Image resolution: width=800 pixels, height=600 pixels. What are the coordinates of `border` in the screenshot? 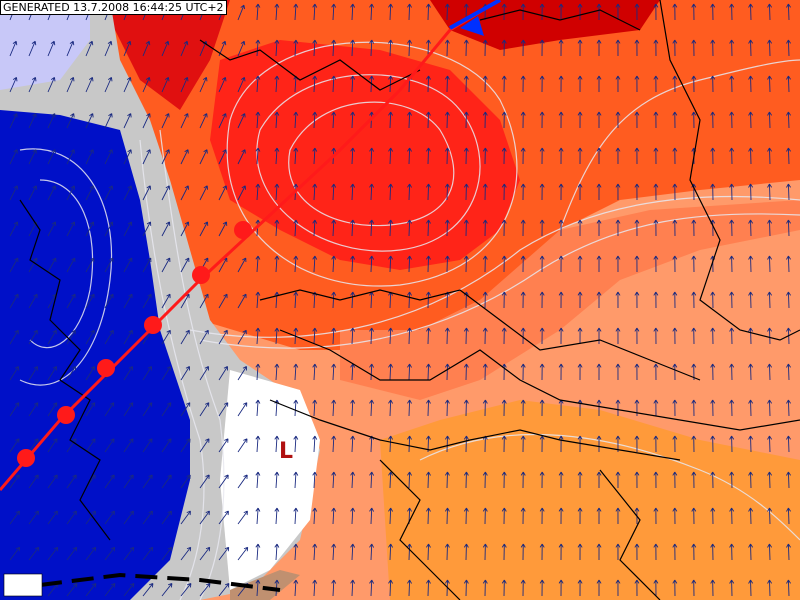 It's located at (539, 380).